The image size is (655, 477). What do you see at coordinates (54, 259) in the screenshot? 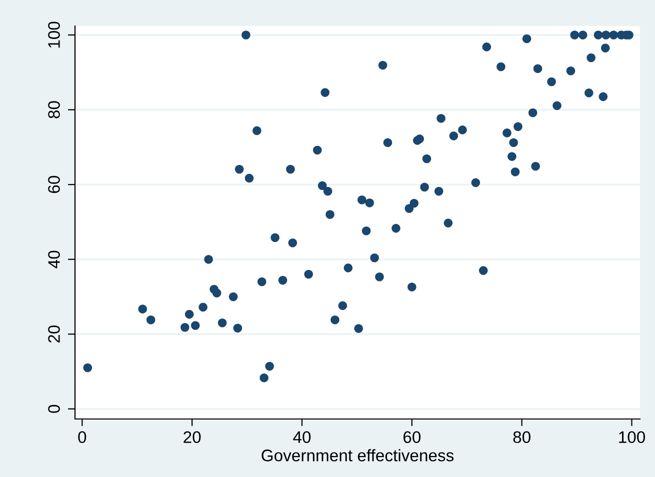
I see `y-tick-label: 40` at bounding box center [54, 259].